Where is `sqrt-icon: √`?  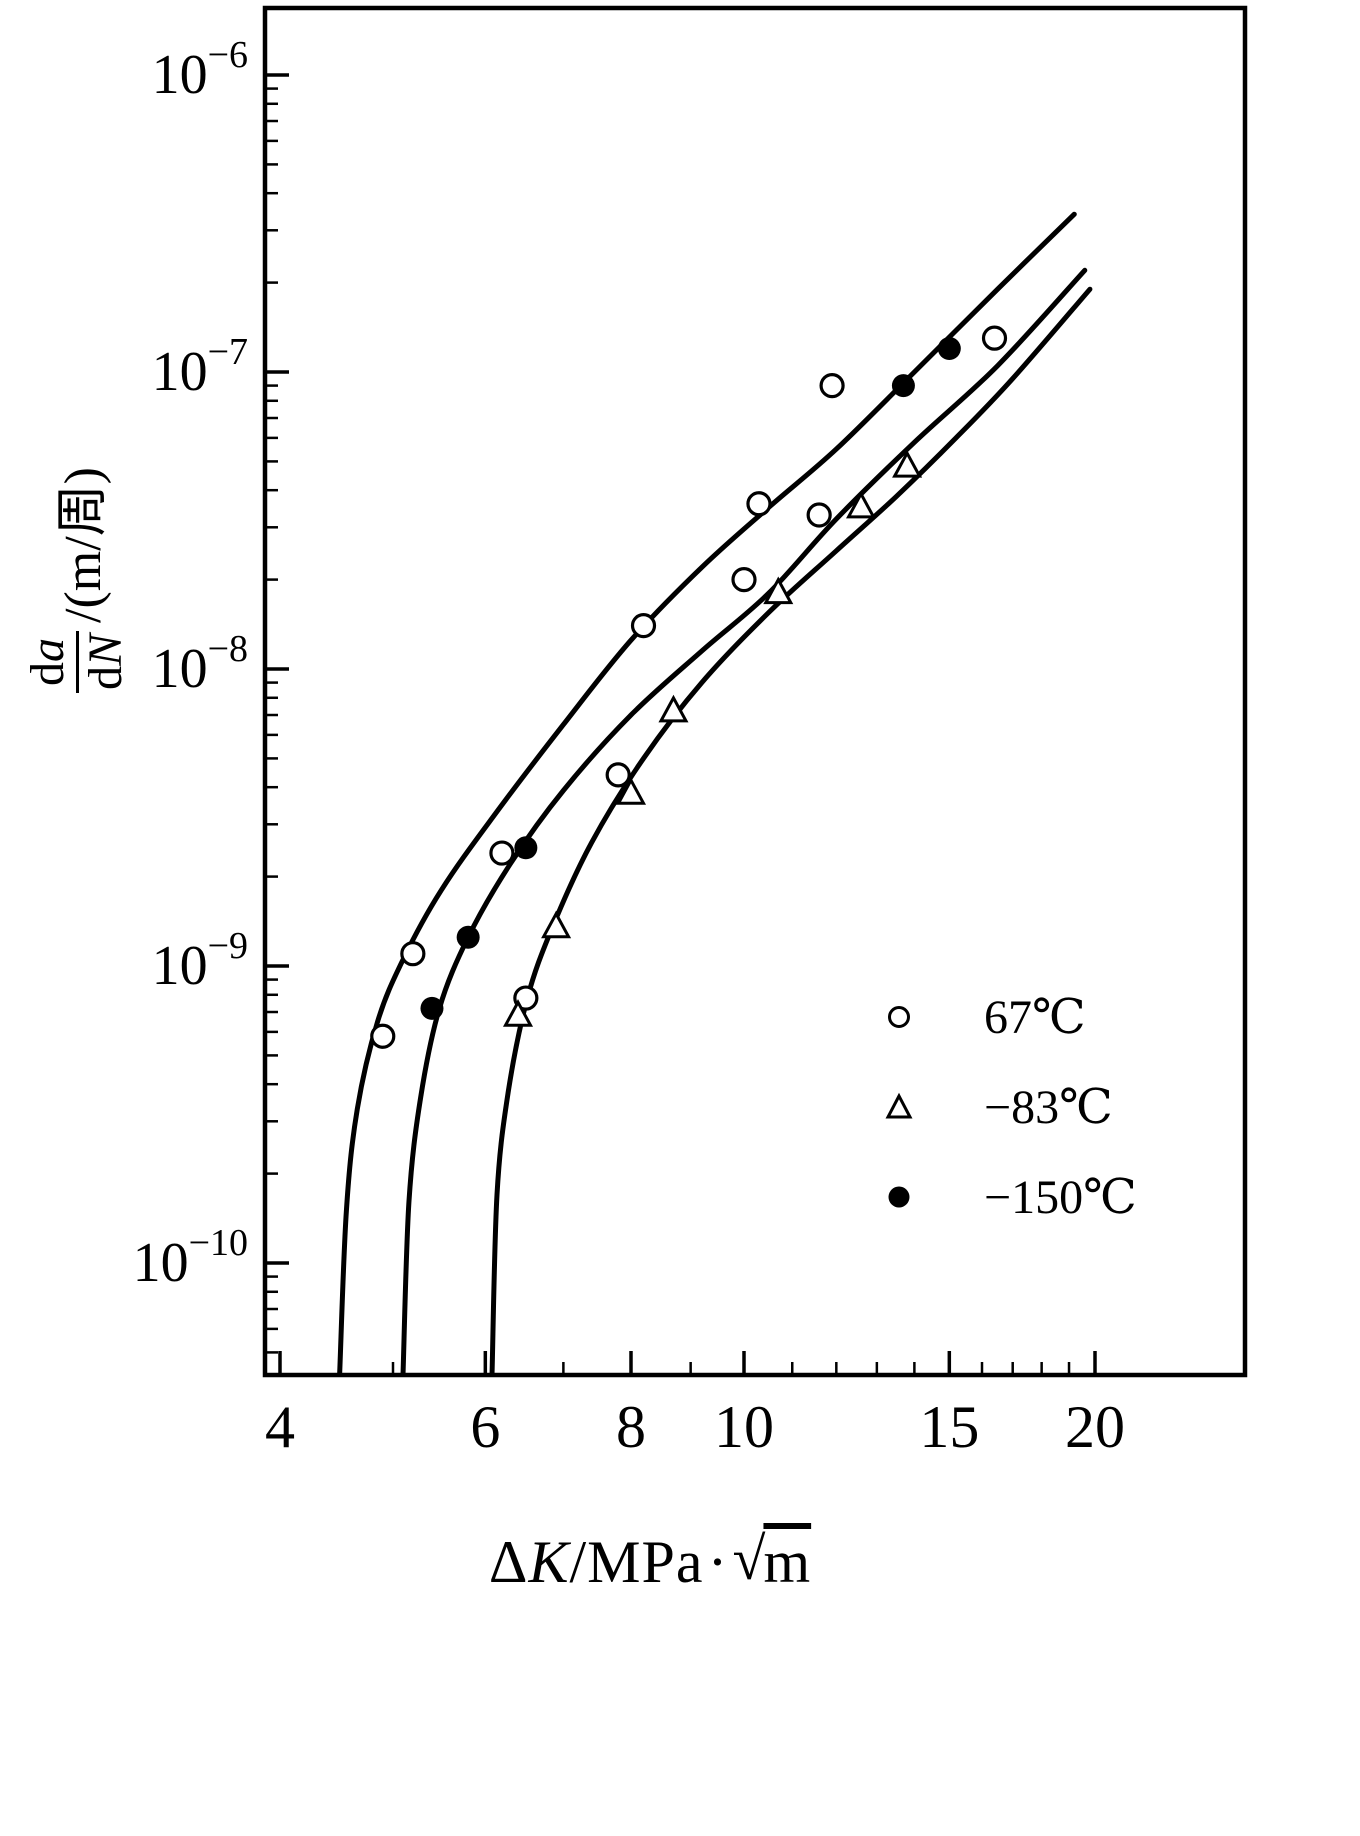 sqrt-icon: √ is located at coordinates (749, 1559).